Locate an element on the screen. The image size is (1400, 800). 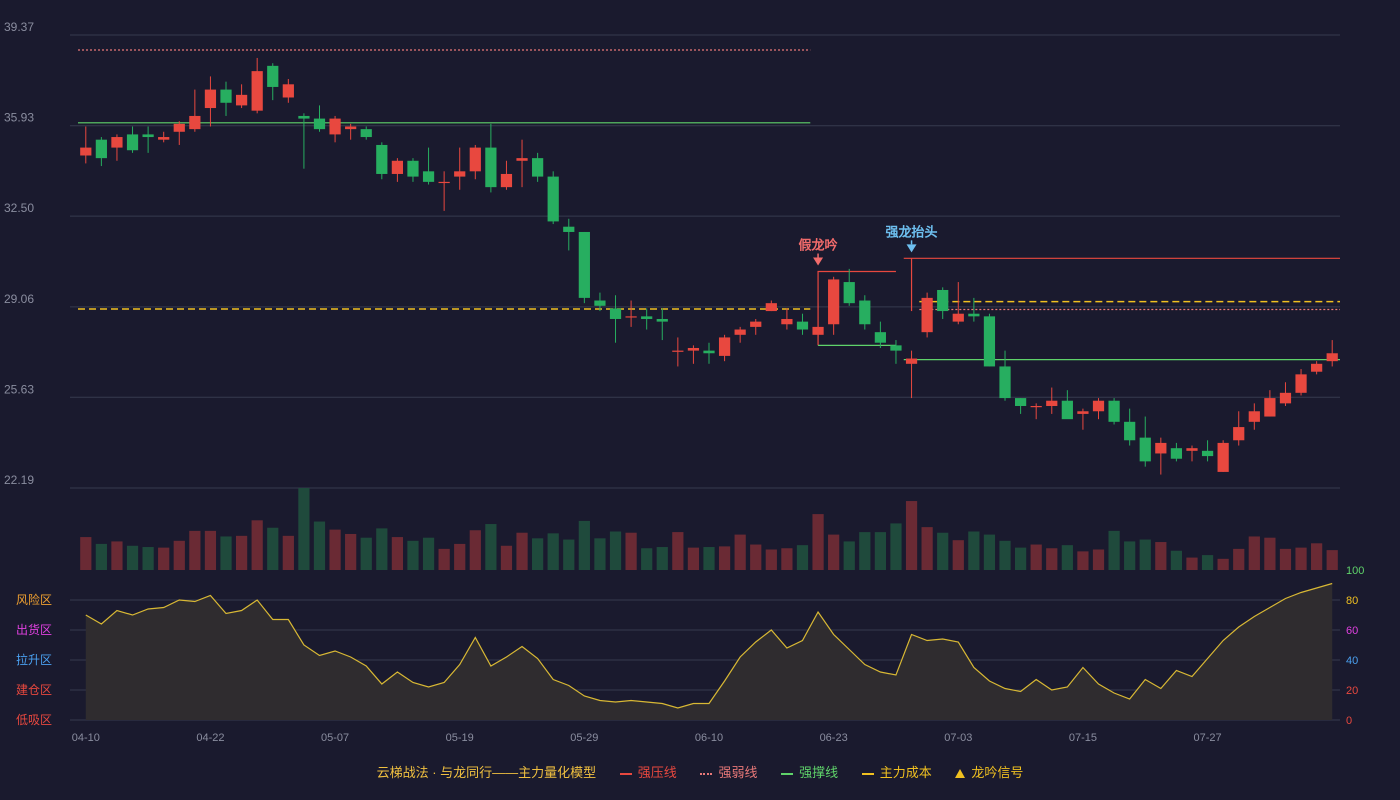
legend-item-pressure: 强压线 is located at coordinates (648, 771).